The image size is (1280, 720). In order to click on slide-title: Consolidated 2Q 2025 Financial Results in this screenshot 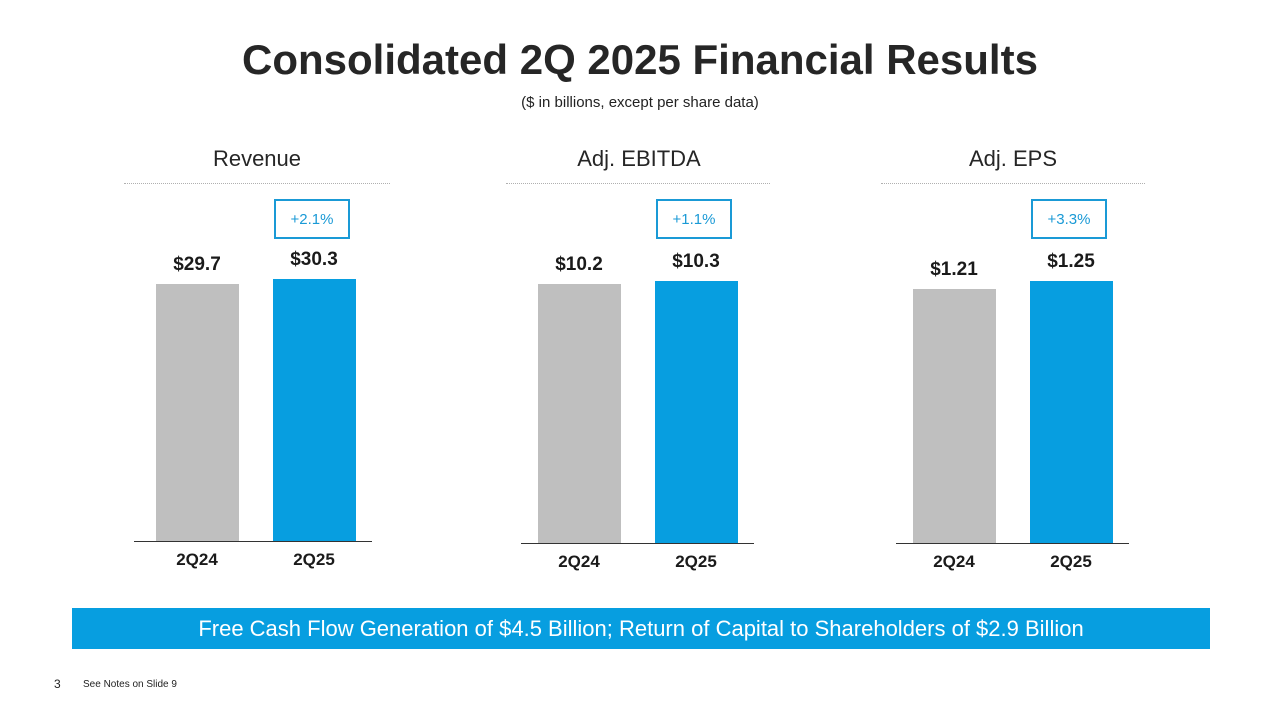, I will do `click(640, 59)`.